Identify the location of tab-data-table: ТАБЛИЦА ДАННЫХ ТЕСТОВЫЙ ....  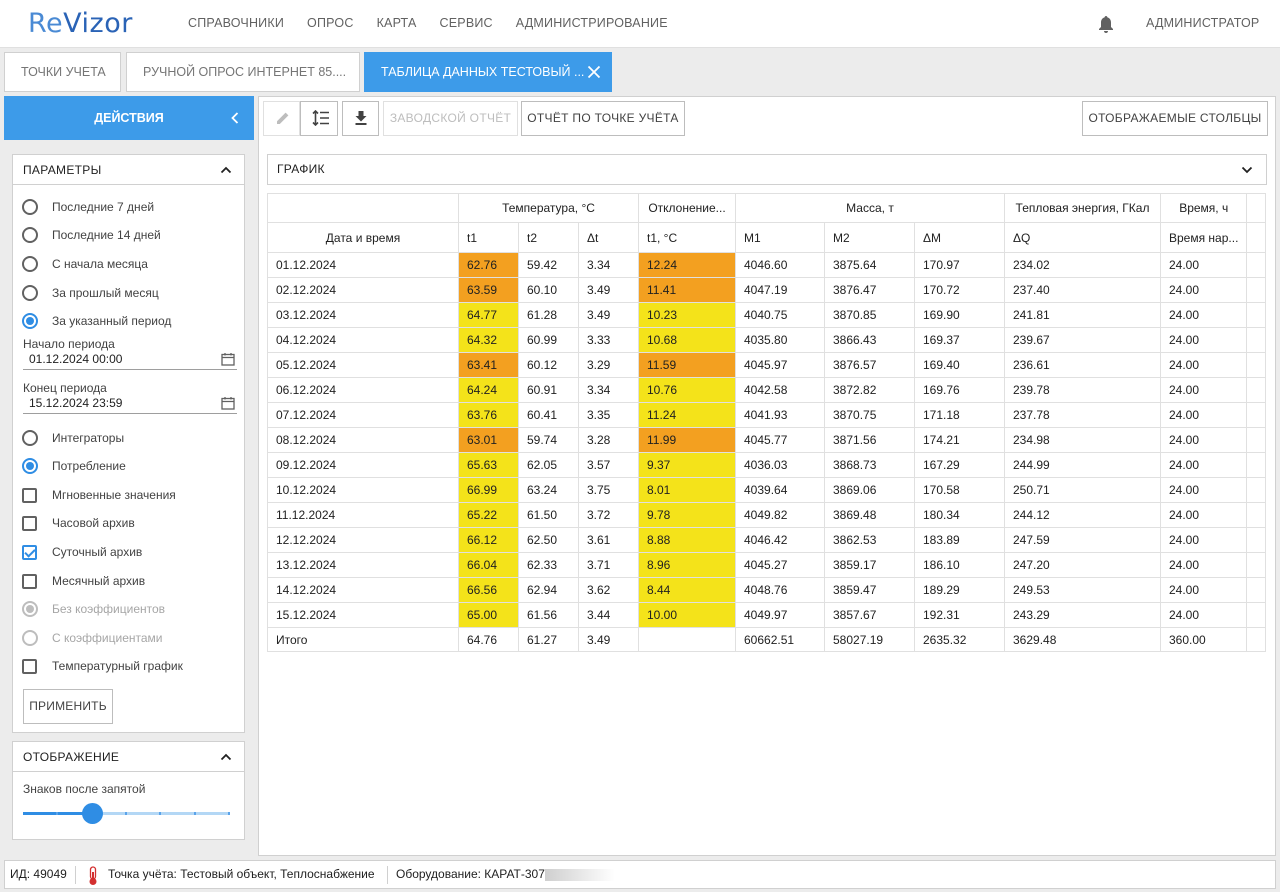
(488, 72).